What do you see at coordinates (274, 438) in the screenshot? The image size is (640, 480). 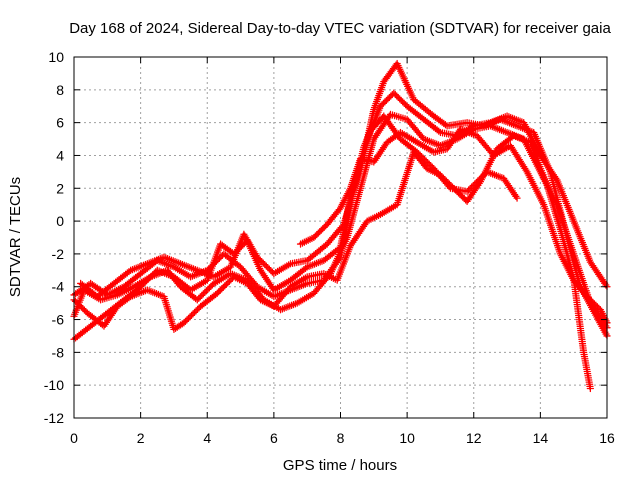 I see `x-tick-label: 6` at bounding box center [274, 438].